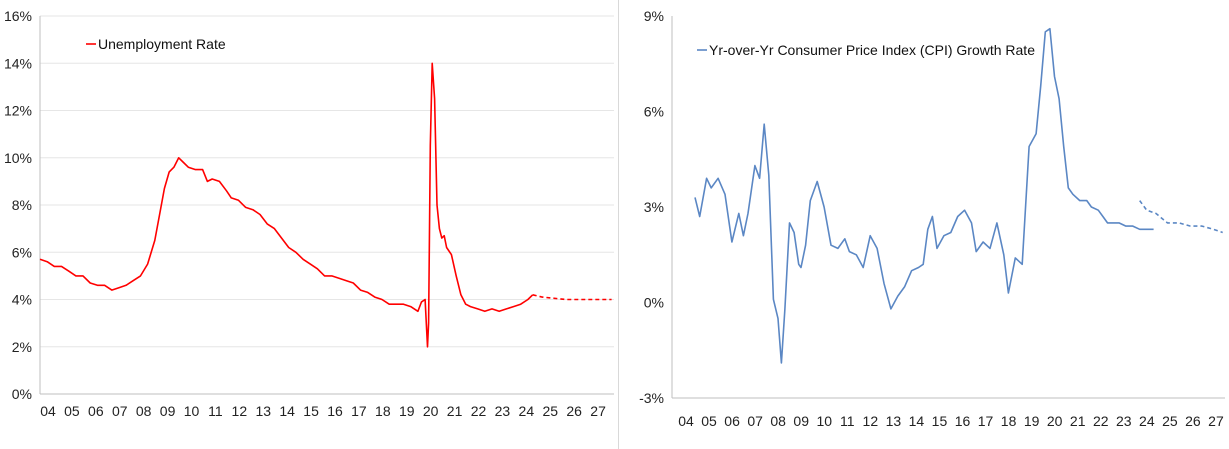 This screenshot has width=1229, height=449. I want to click on y-tick-label: 9%, so click(654, 16).